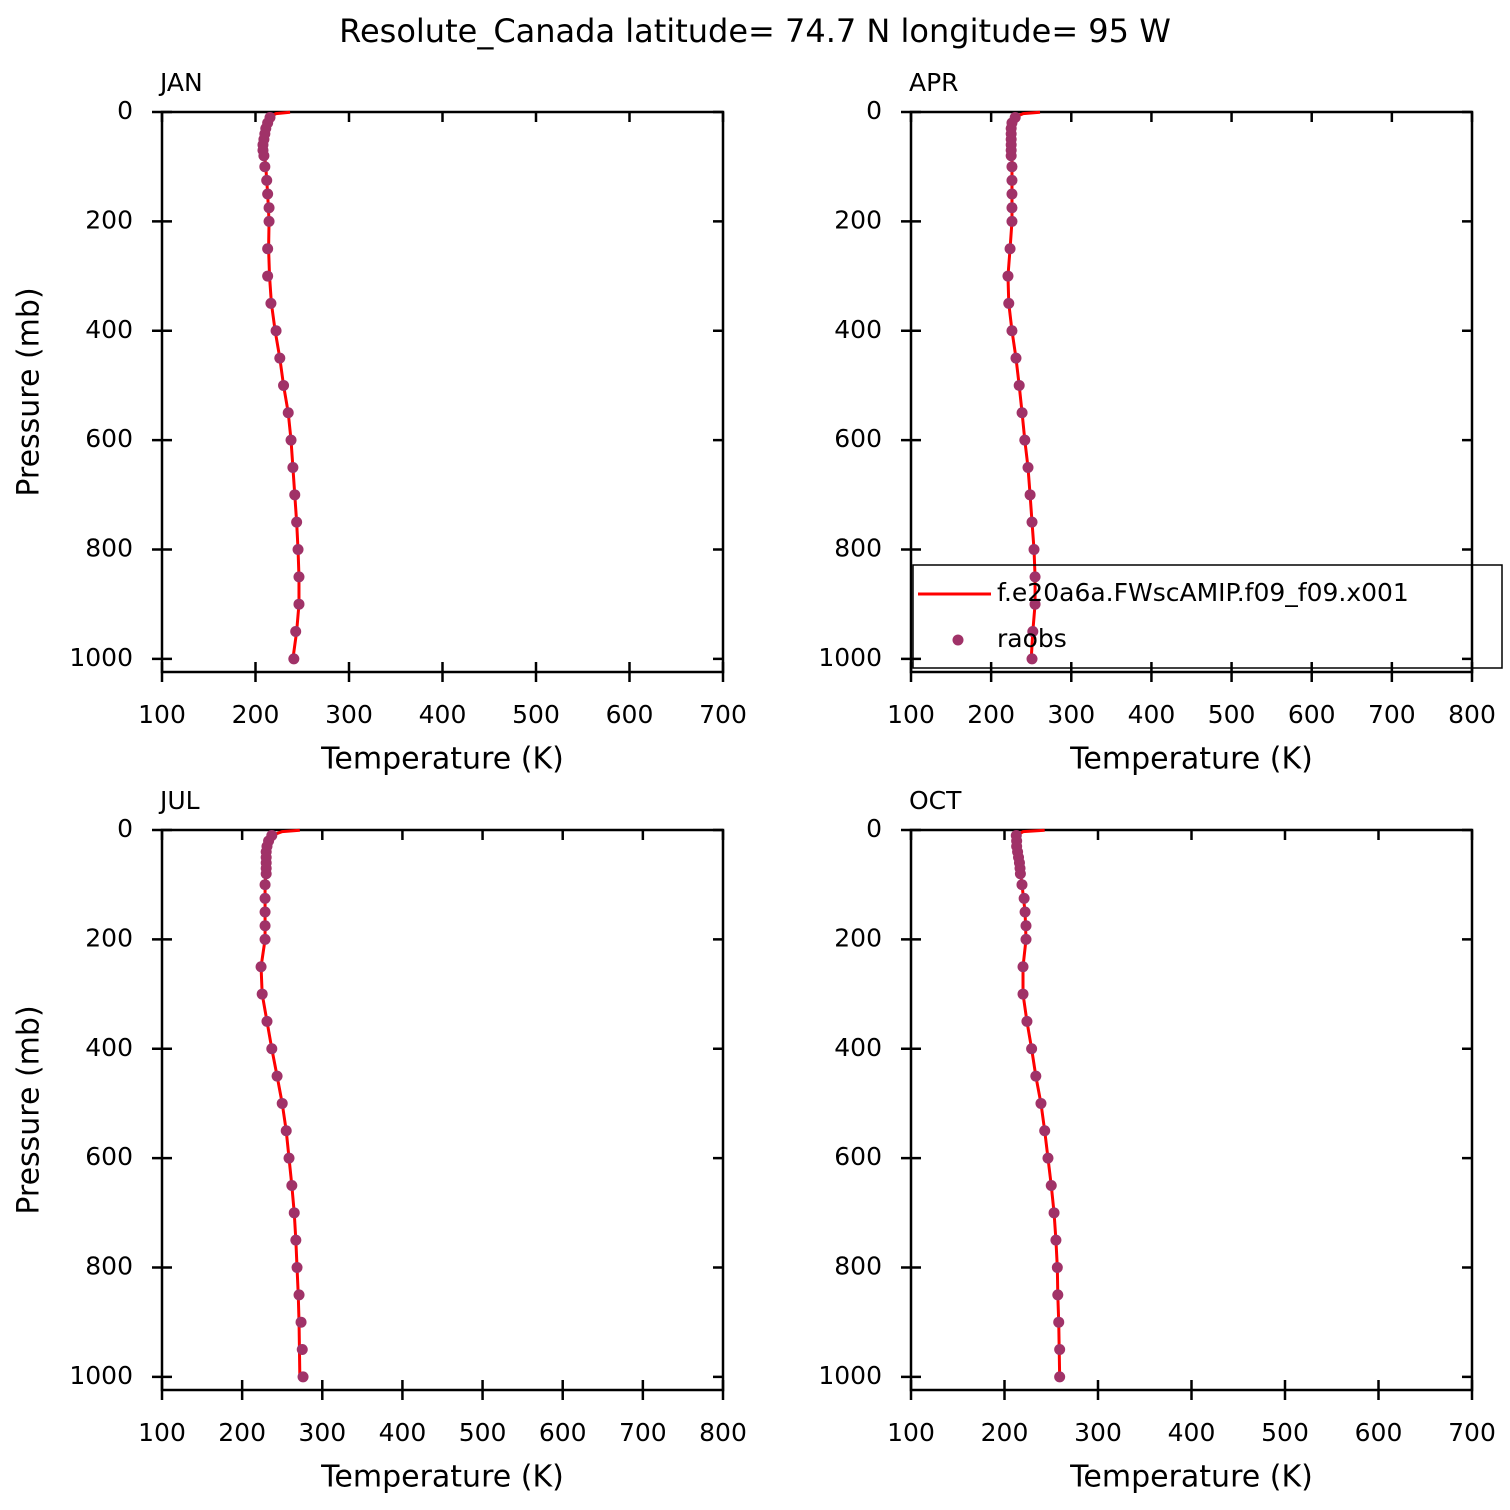 Image resolution: width=1510 pixels, height=1510 pixels. Describe the element at coordinates (1203, 592) in the screenshot. I see `legend-label: f.e20a6a.FWscAMIP.f09_f09.x001` at that location.